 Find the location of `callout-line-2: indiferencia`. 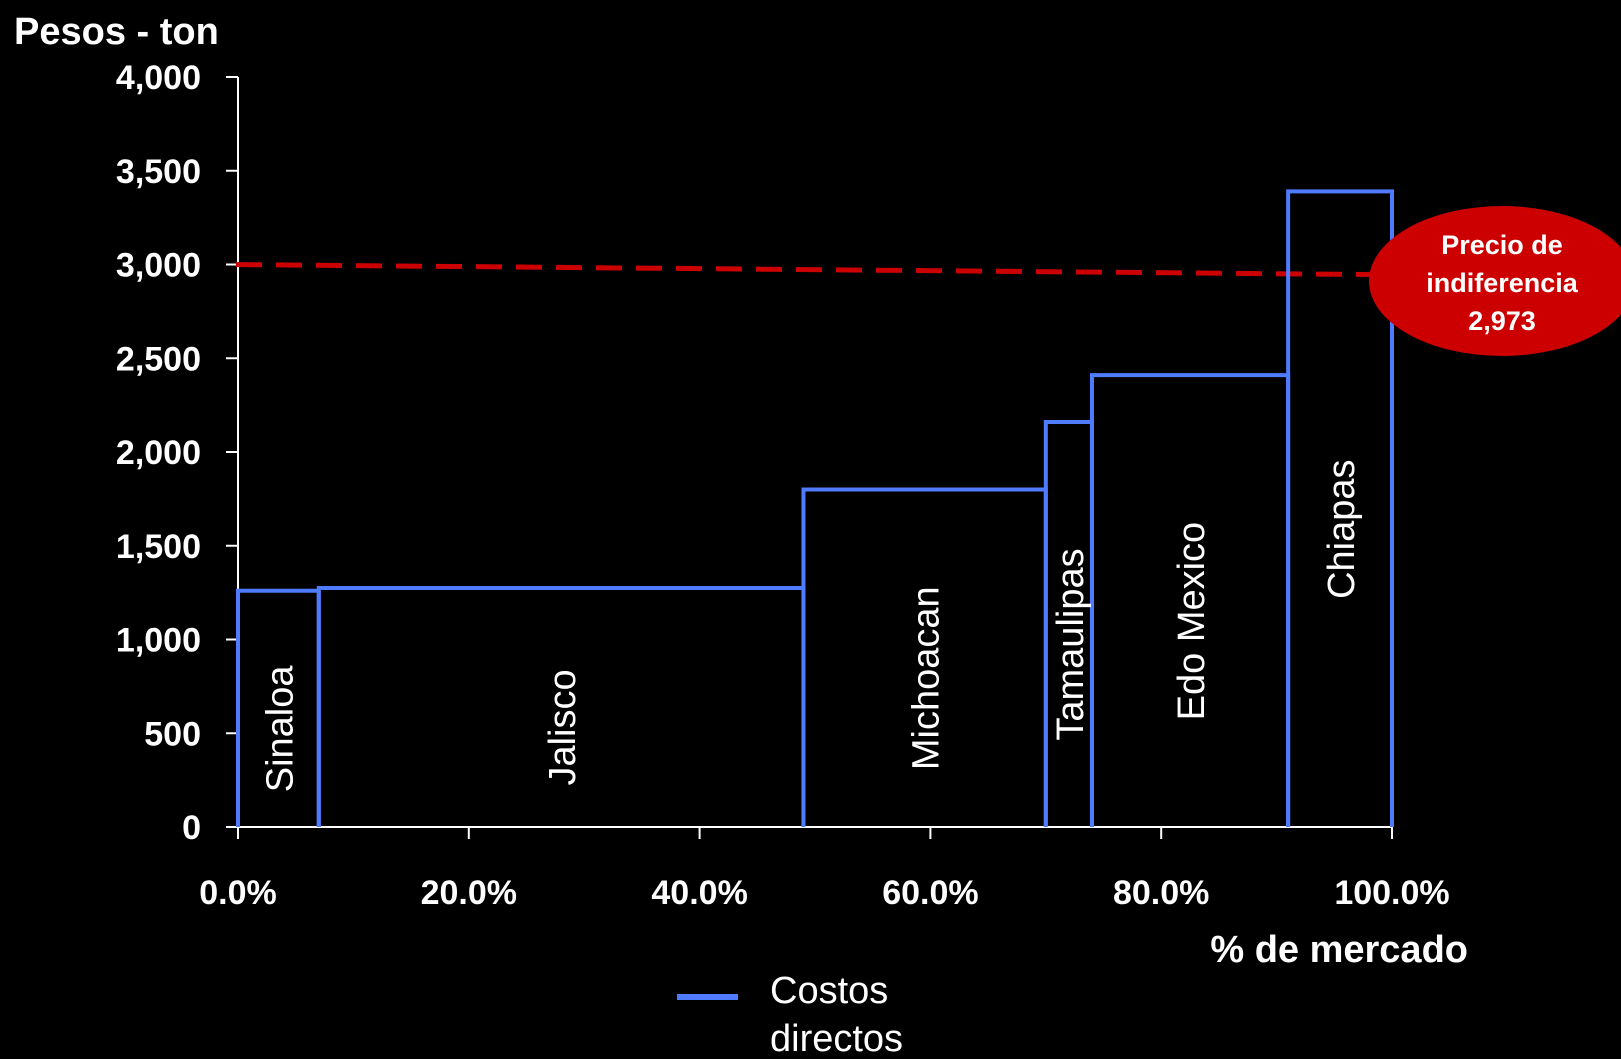

callout-line-2: indiferencia is located at coordinates (1502, 283).